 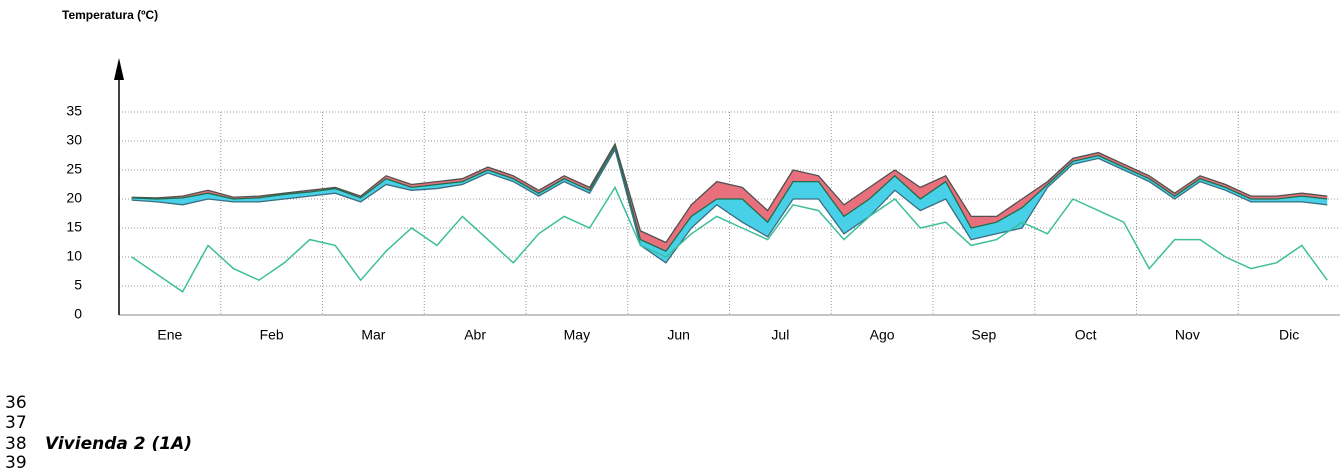 I want to click on x-tick-label: Feb, so click(x=272, y=335).